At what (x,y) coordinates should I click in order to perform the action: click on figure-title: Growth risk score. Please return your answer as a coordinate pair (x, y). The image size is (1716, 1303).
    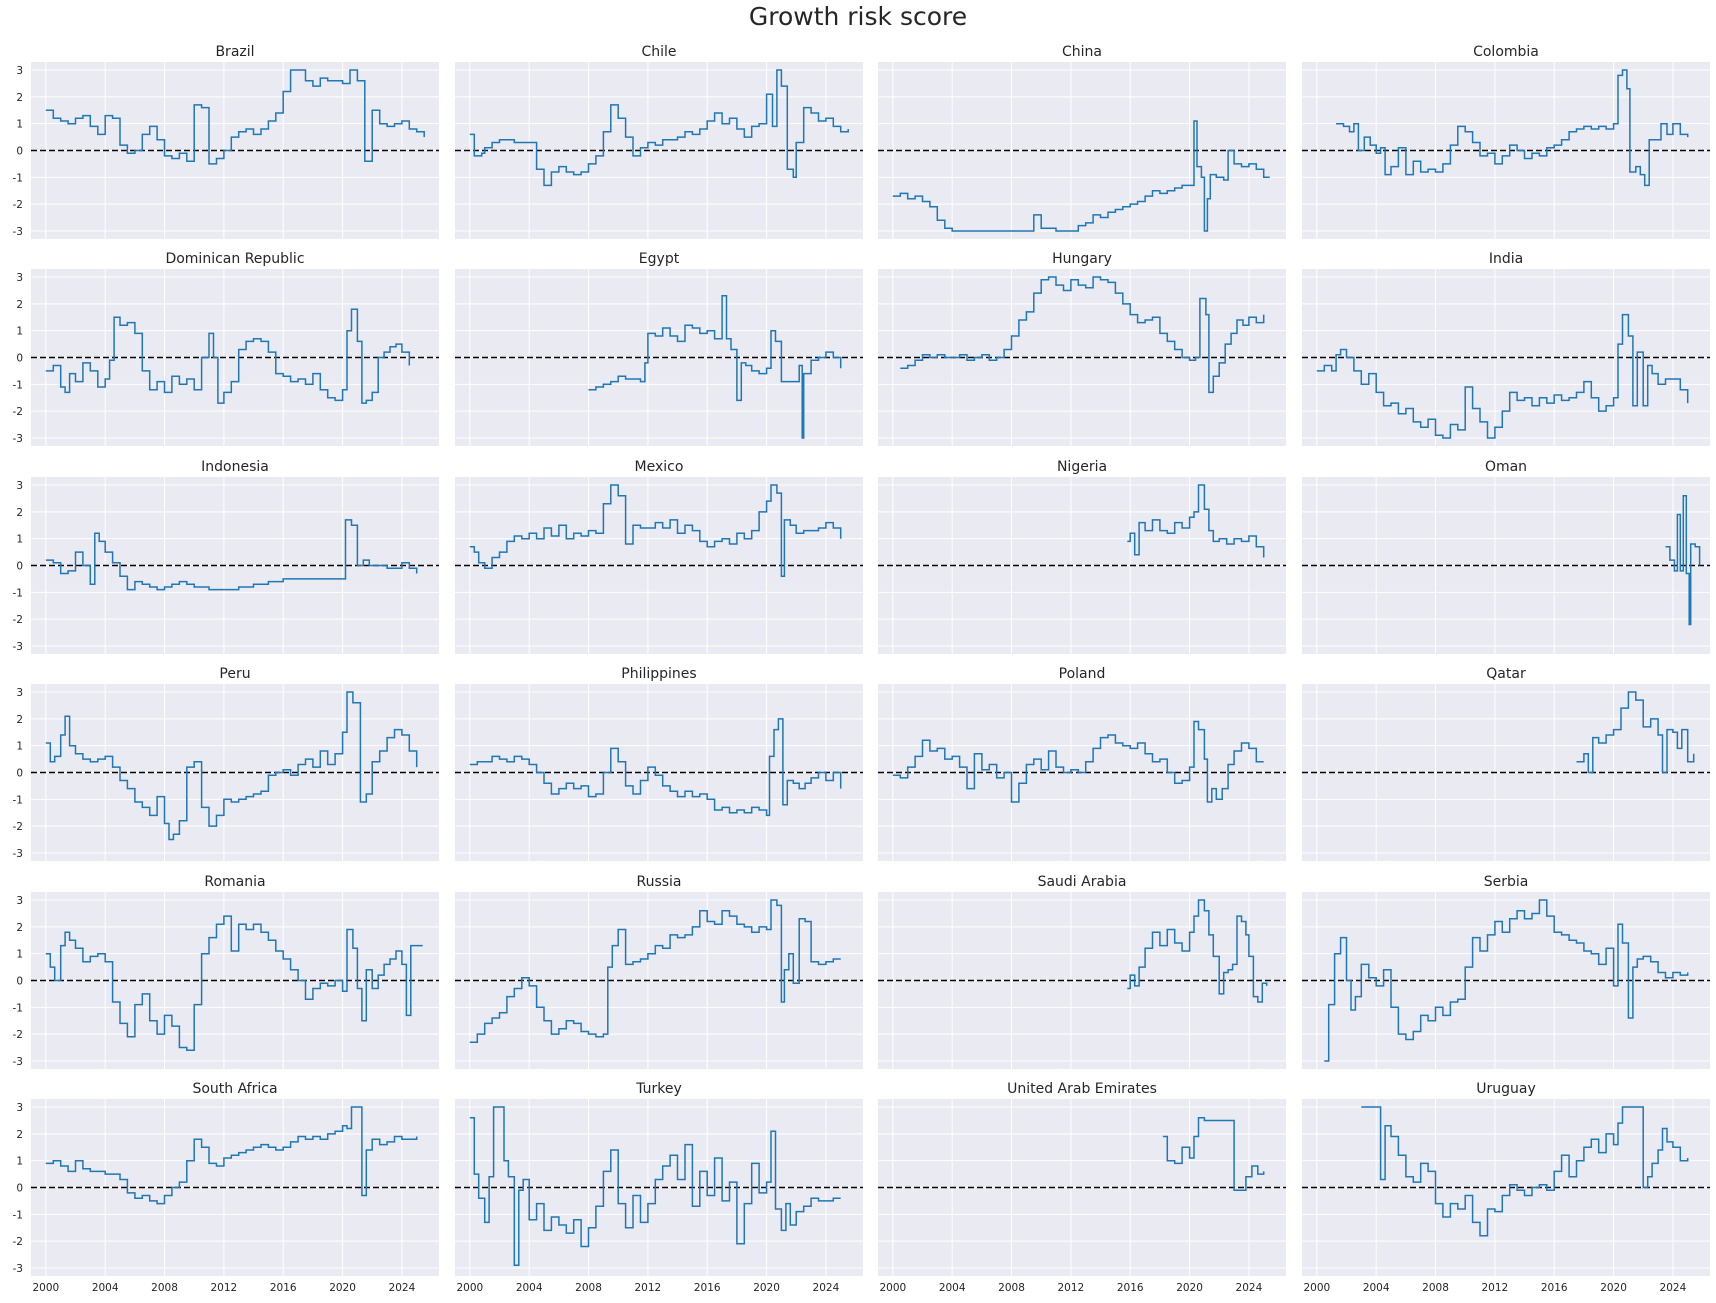
    Looking at the image, I should click on (858, 16).